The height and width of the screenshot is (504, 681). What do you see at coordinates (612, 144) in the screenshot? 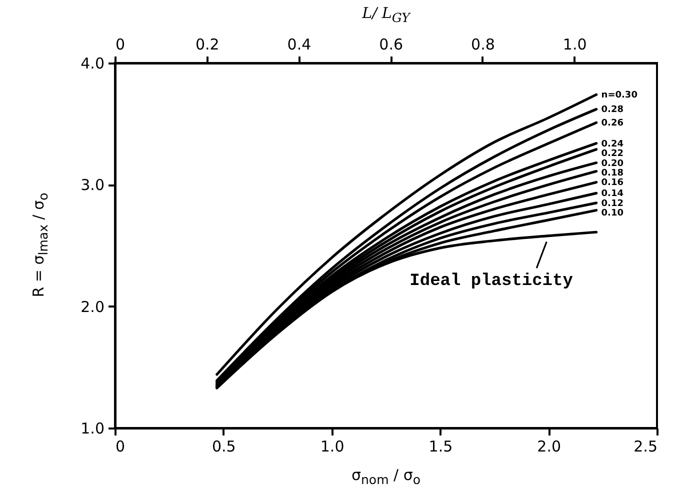
I see `series-label: 0.24` at bounding box center [612, 144].